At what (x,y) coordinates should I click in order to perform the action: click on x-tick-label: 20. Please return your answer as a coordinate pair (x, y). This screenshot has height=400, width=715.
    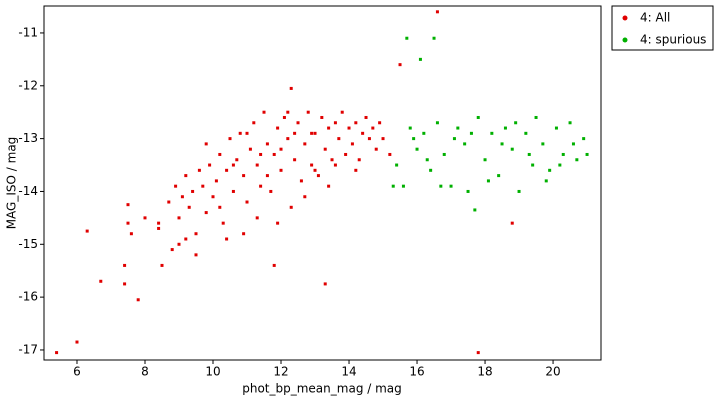
    Looking at the image, I should click on (552, 372).